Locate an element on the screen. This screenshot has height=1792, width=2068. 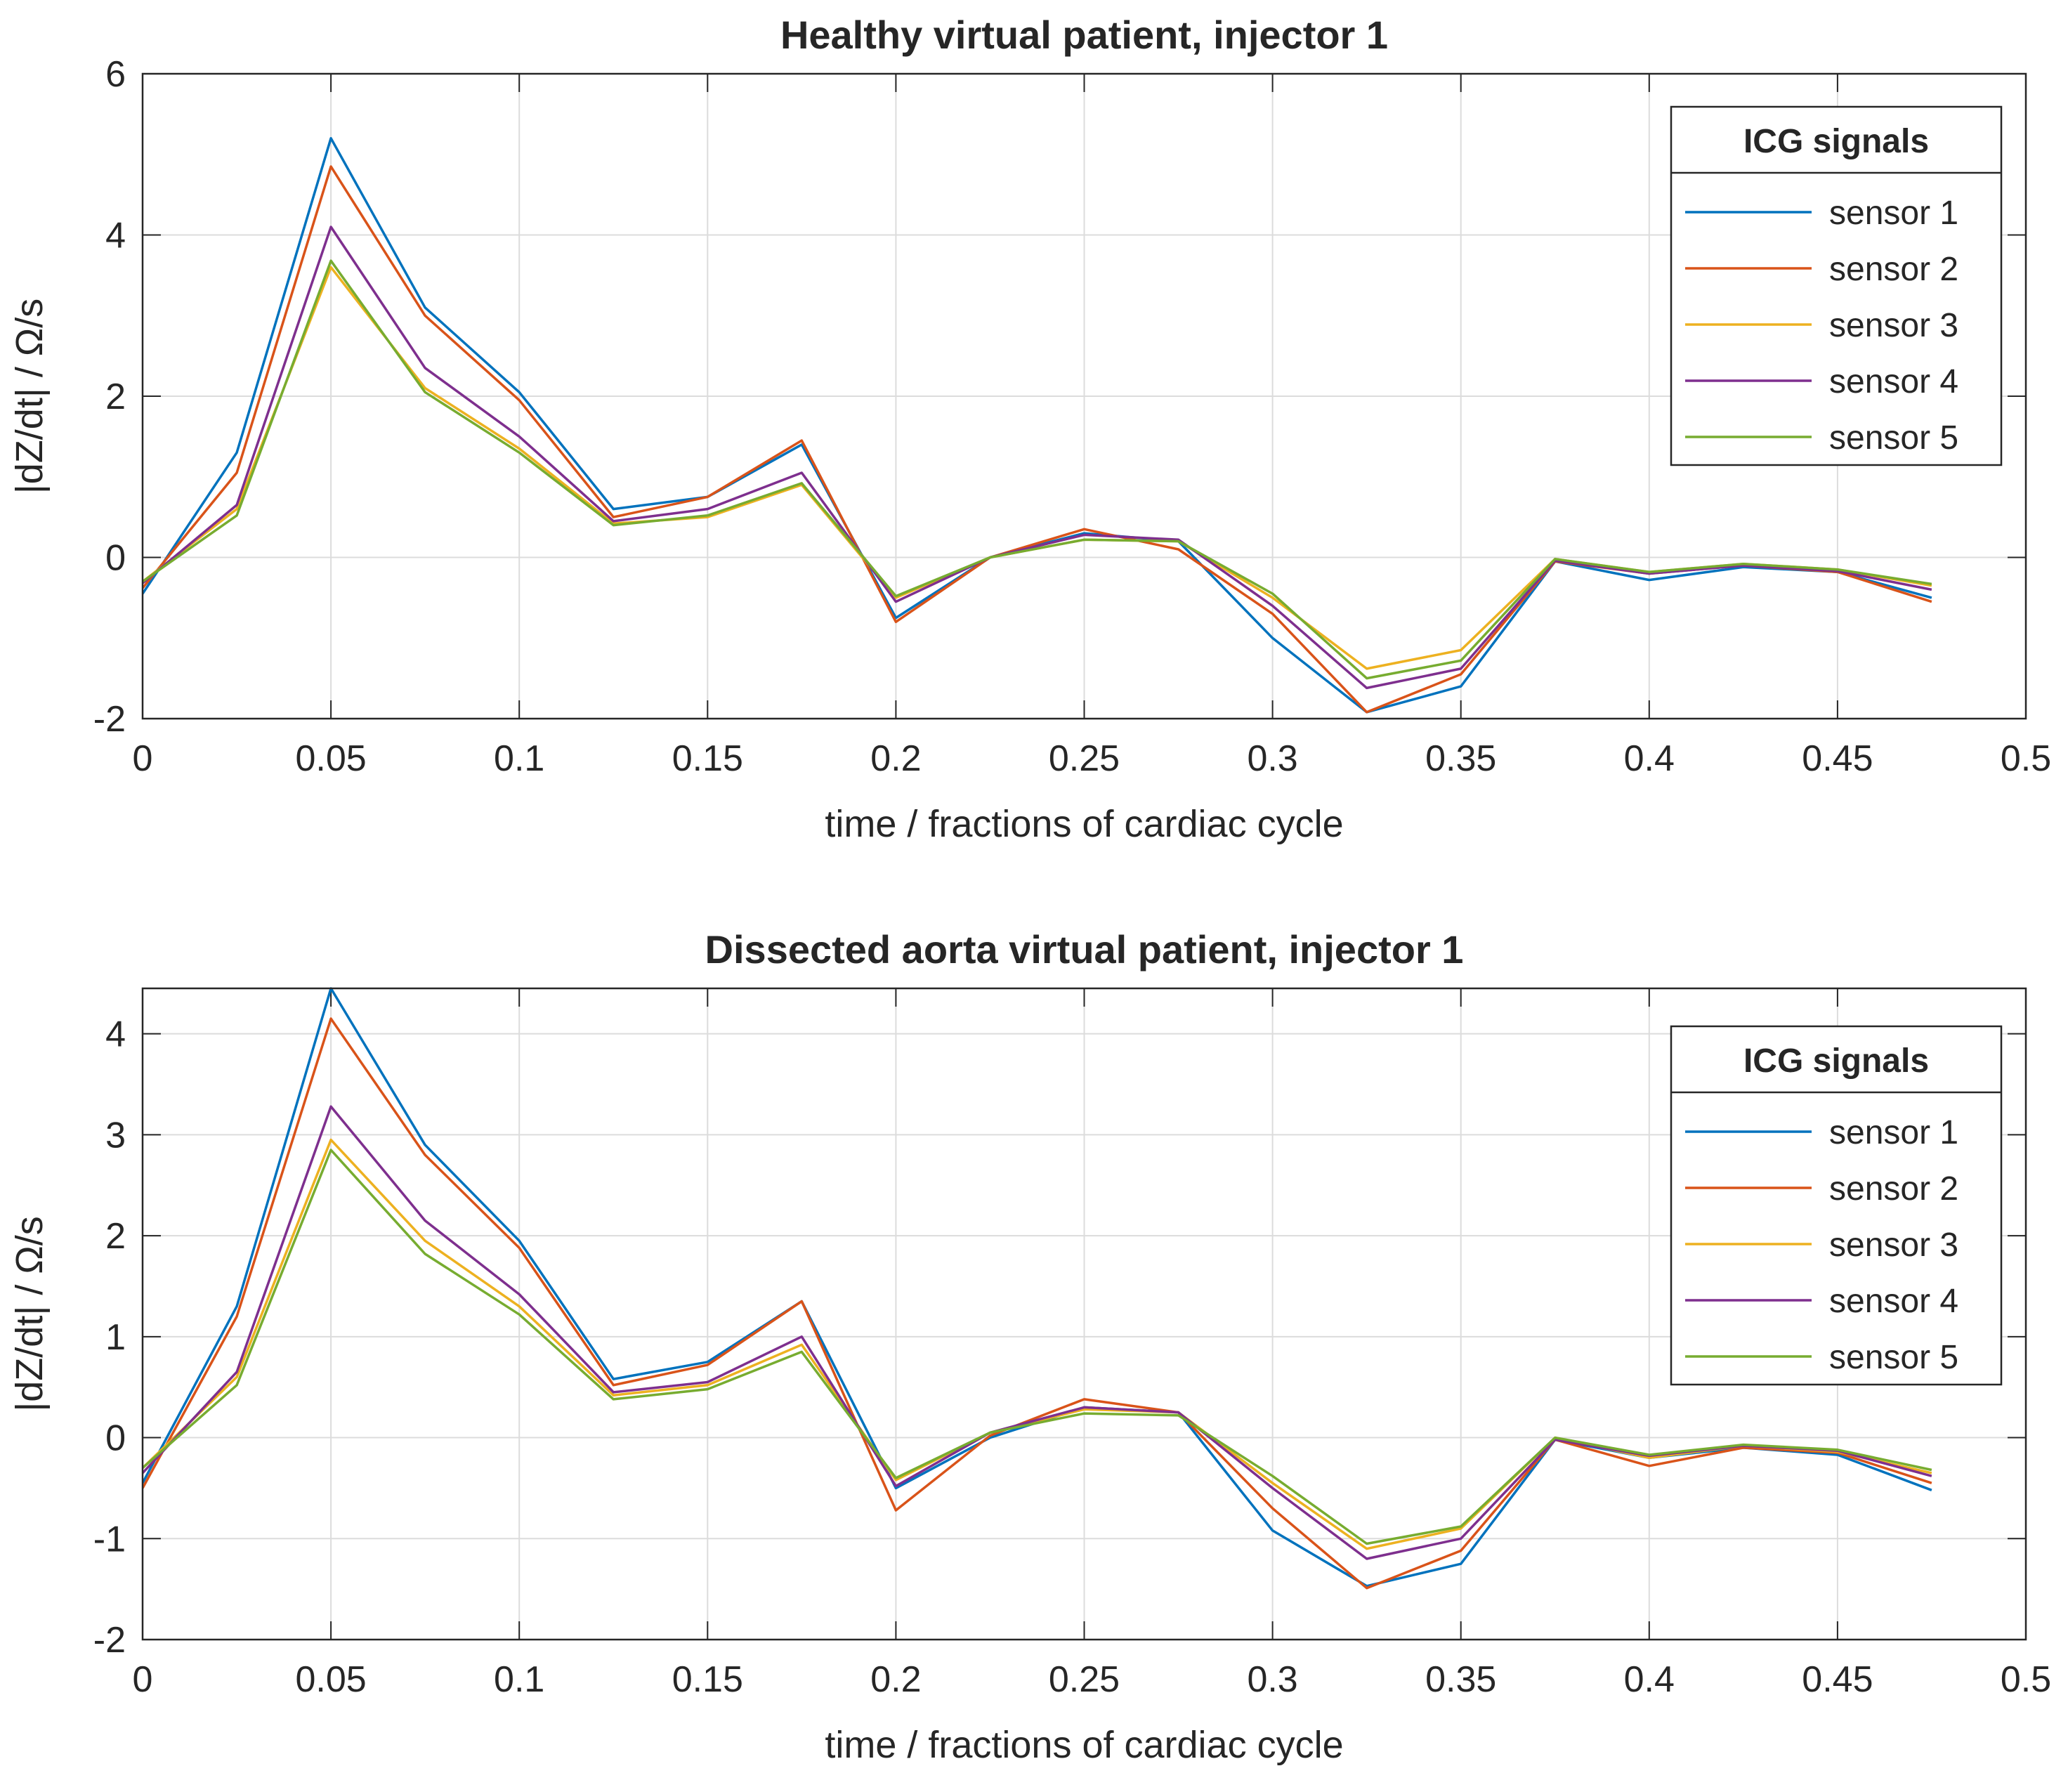
chart-title: Healthy virtual patient, injector 1 is located at coordinates (1084, 35).